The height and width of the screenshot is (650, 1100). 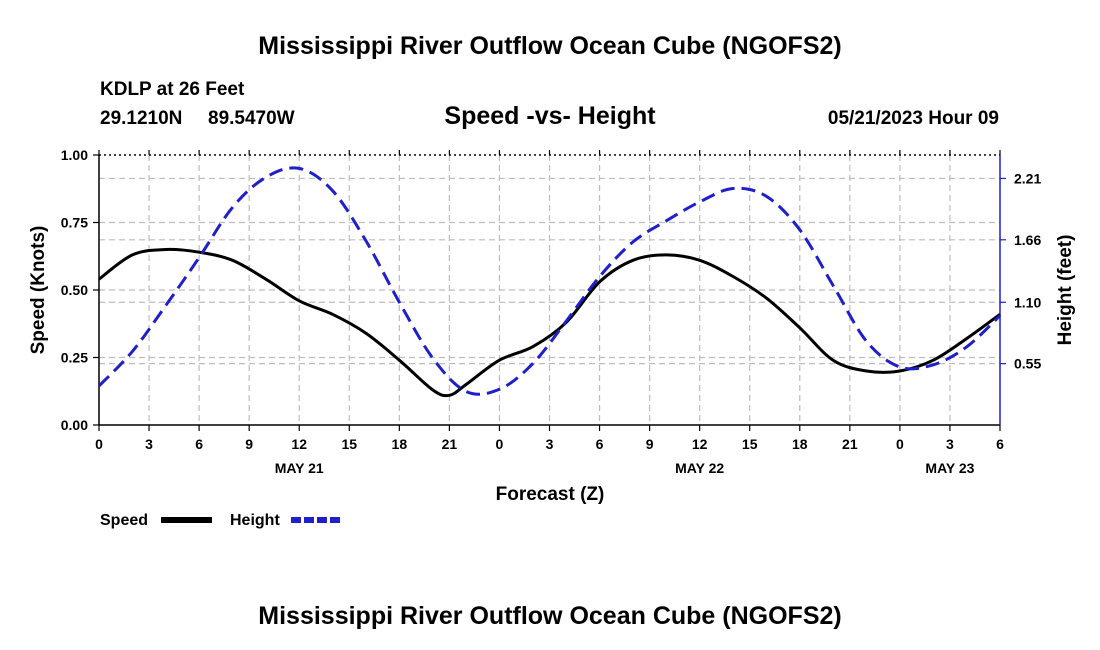 I want to click on y-tick-label: 0.50, so click(x=74, y=290).